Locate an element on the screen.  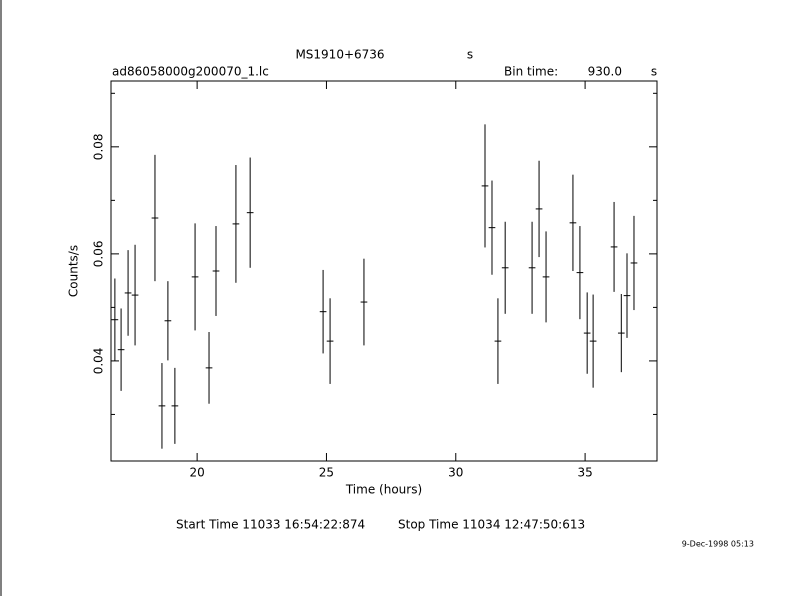
start-time: Start Time 11033 16:54:22:874 is located at coordinates (270, 525).